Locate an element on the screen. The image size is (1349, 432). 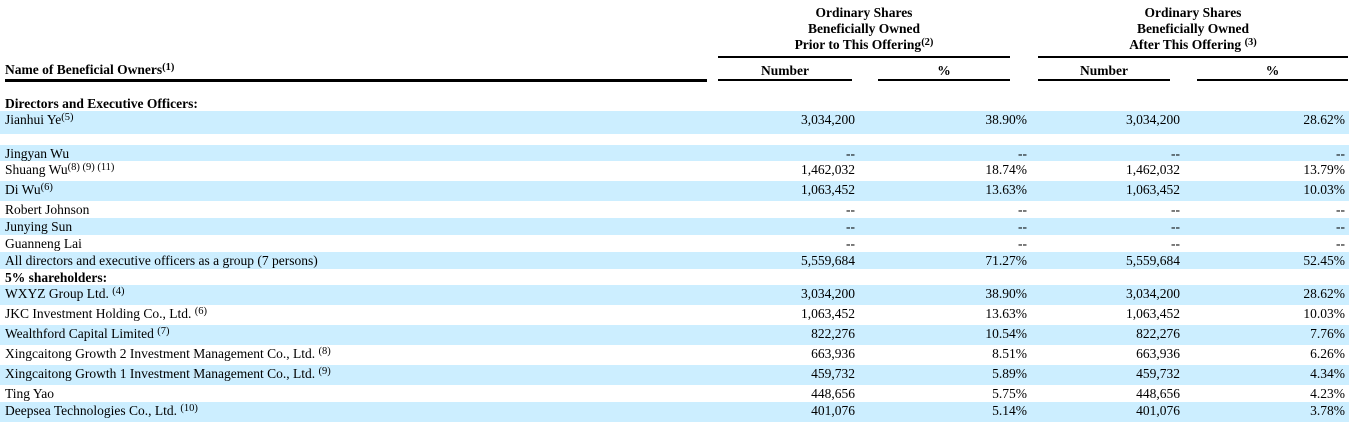
after-percent-cell: 4.34% is located at coordinates (1327, 373).